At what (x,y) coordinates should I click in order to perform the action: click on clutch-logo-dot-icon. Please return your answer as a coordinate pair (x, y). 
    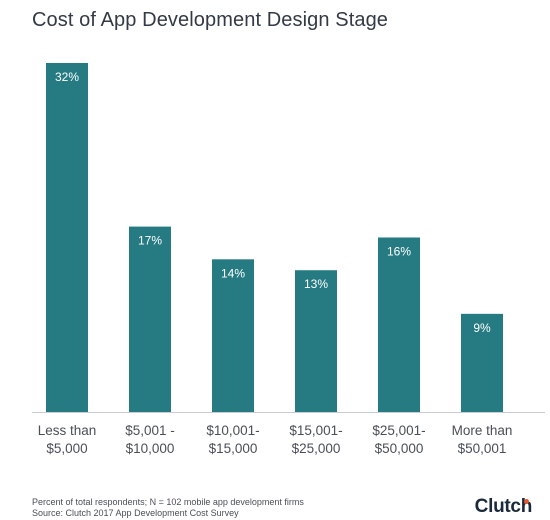
    Looking at the image, I should click on (527, 501).